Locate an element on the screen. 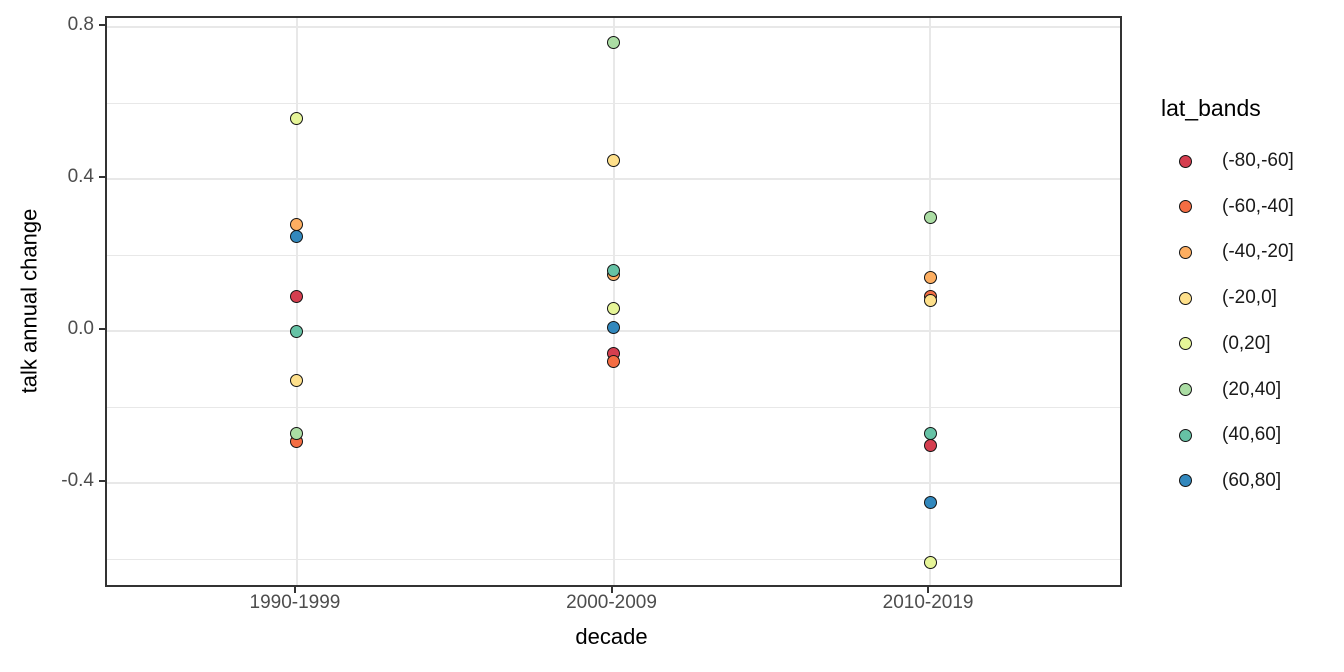 Image resolution: width=1344 pixels, height=672 pixels. y-axis-title: talk annual change is located at coordinates (29, 301).